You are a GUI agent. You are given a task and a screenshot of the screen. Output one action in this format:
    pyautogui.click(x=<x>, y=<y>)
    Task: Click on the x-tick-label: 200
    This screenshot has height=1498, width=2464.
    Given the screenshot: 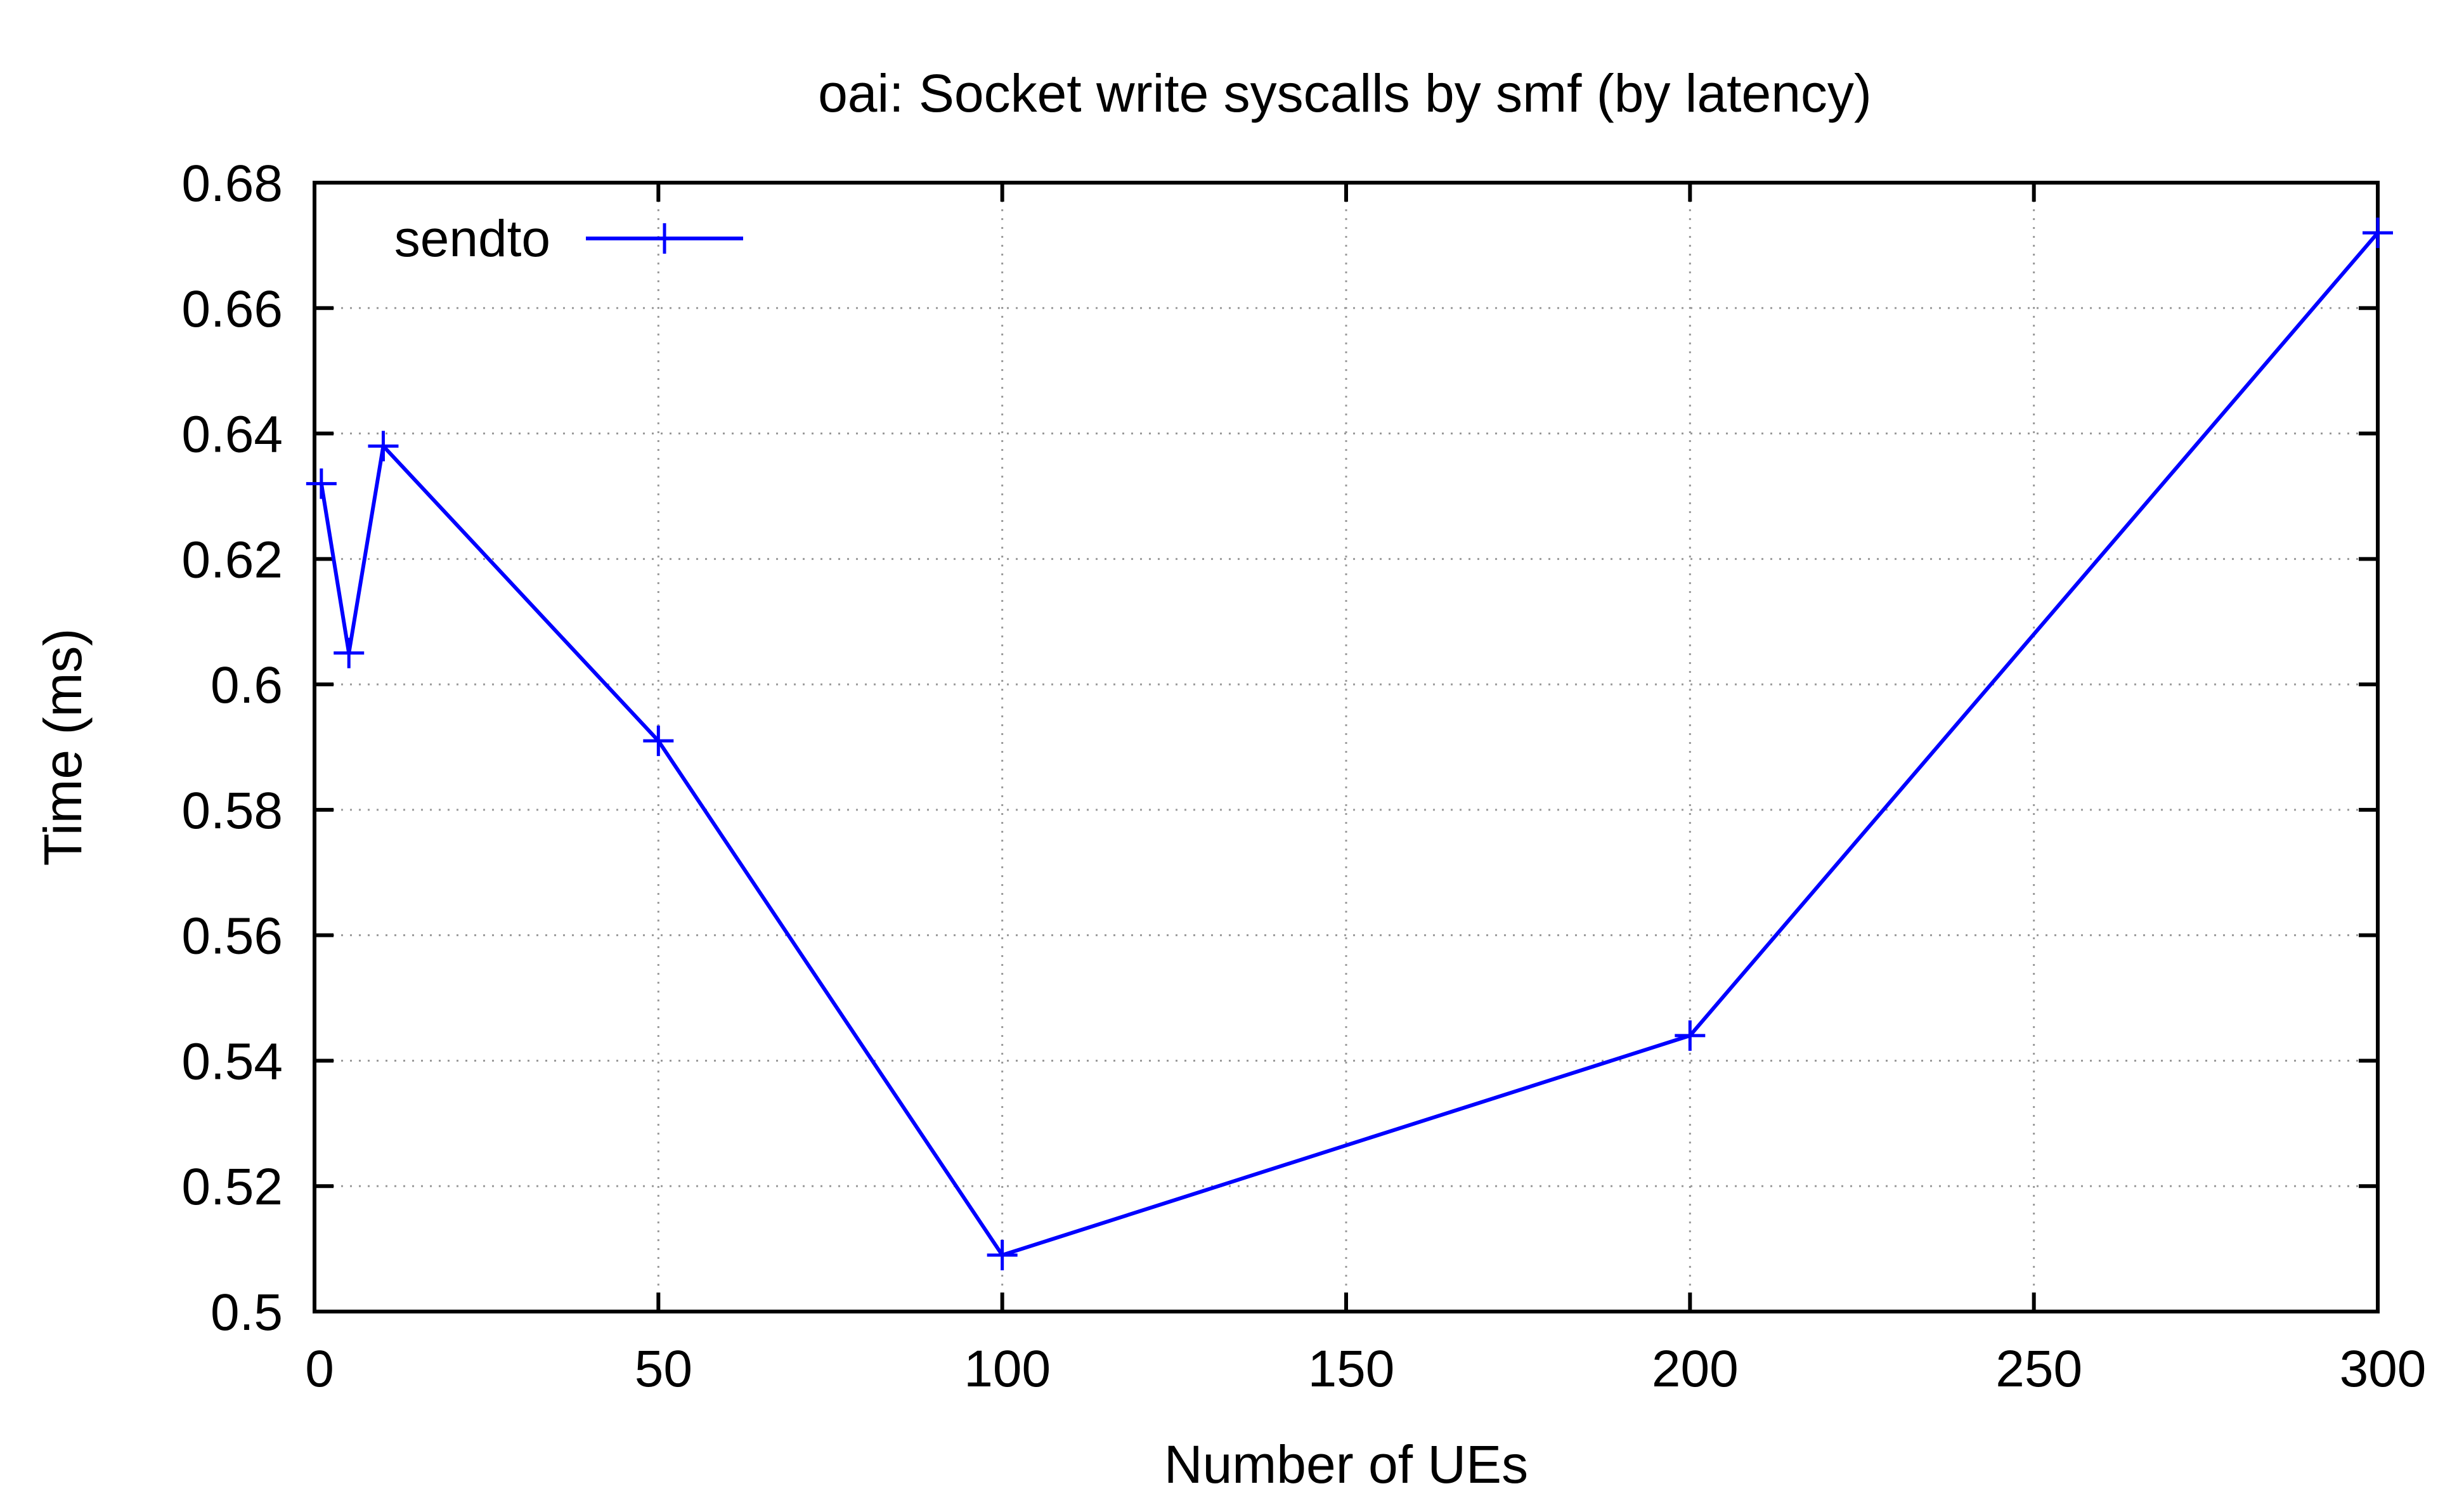 What is the action you would take?
    pyautogui.click(x=1696, y=1369)
    